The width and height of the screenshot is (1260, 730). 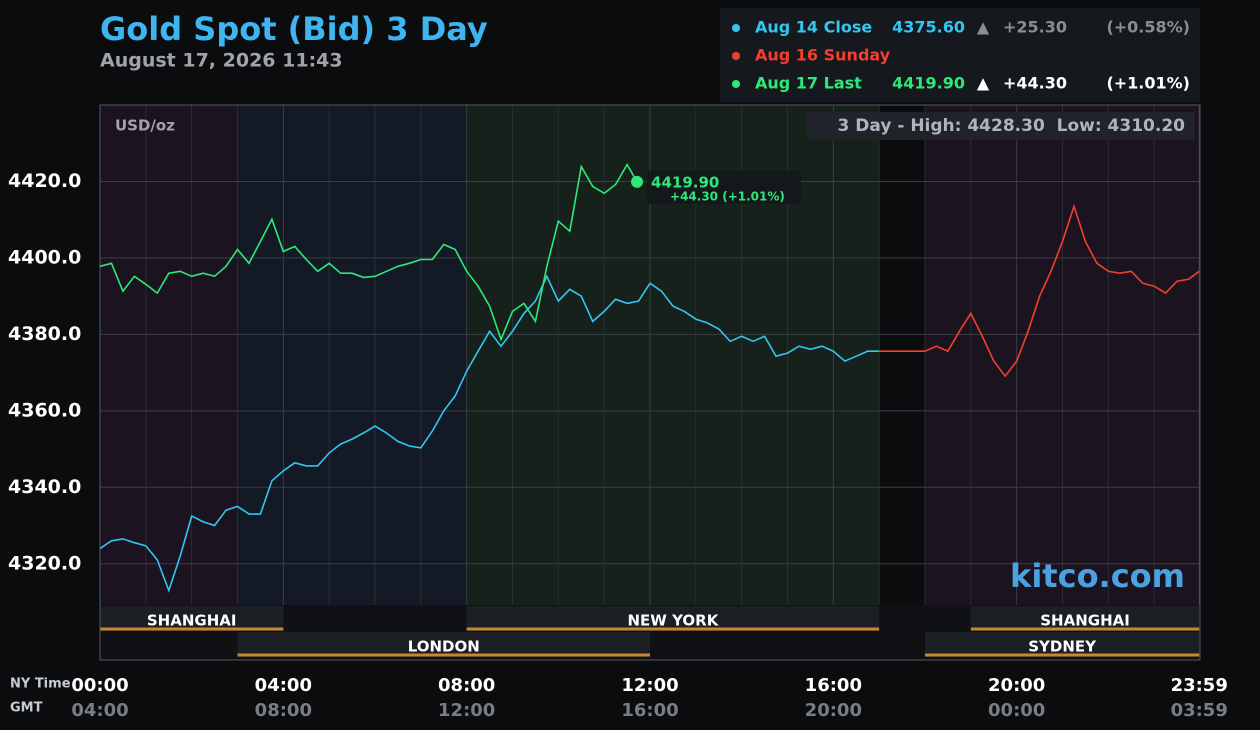 What do you see at coordinates (928, 27) in the screenshot?
I see `legend-value: 4375.60` at bounding box center [928, 27].